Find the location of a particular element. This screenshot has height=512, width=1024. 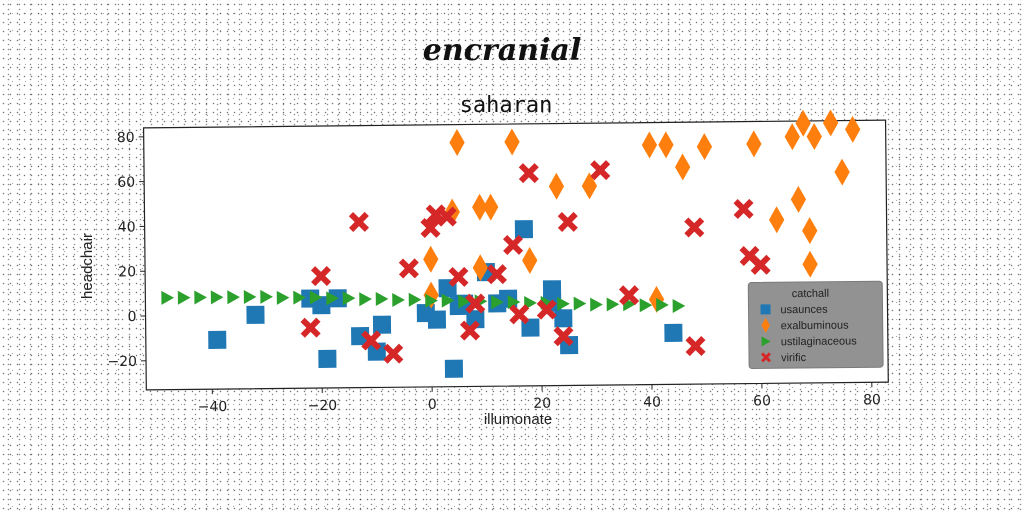

legend-marker-virific is located at coordinates (766, 357).